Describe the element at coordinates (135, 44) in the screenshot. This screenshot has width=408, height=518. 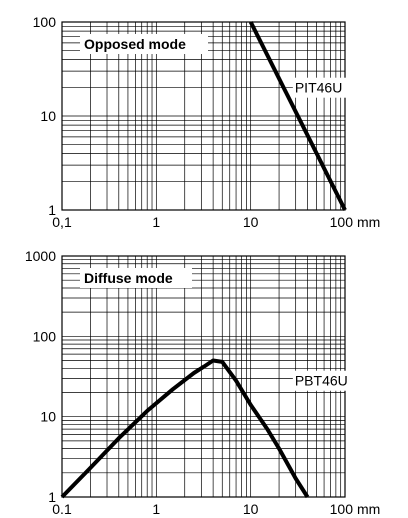
I see `chart-title: Opposed mode` at that location.